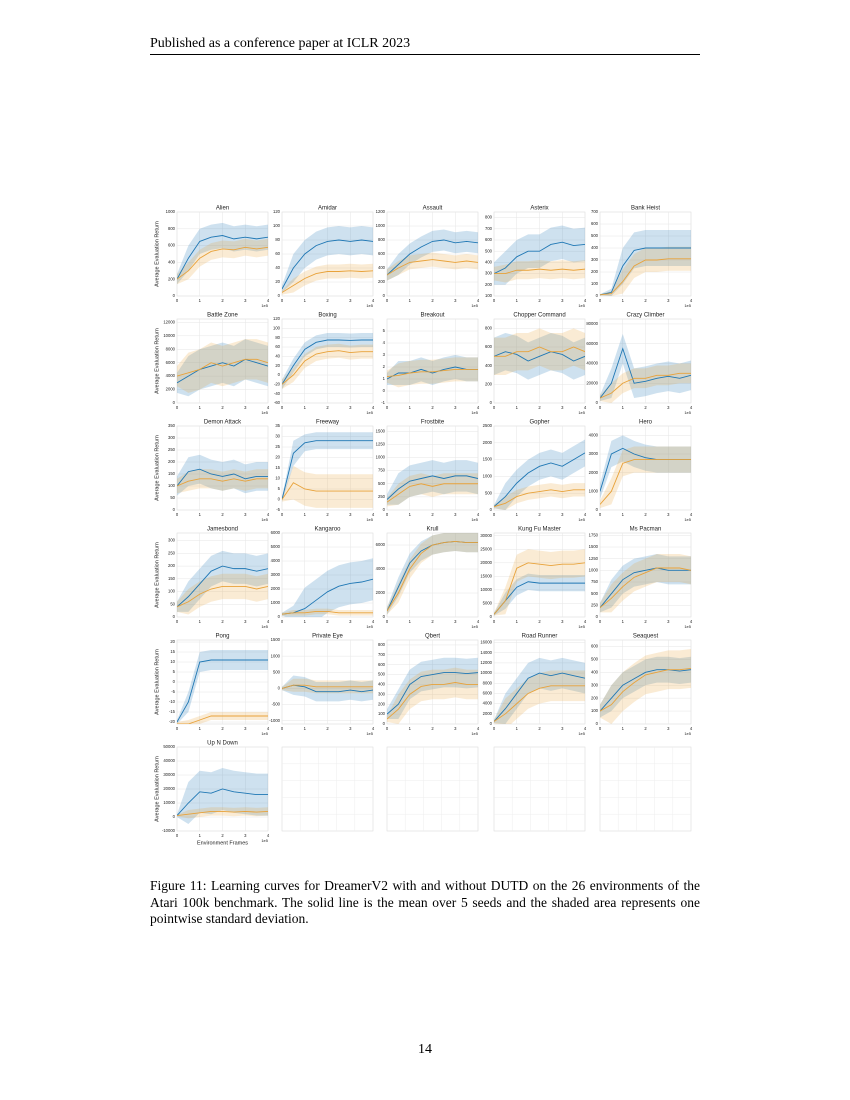 This screenshot has width=850, height=1100. Describe the element at coordinates (172, 721) in the screenshot. I see `y-tick-label: -20` at that location.